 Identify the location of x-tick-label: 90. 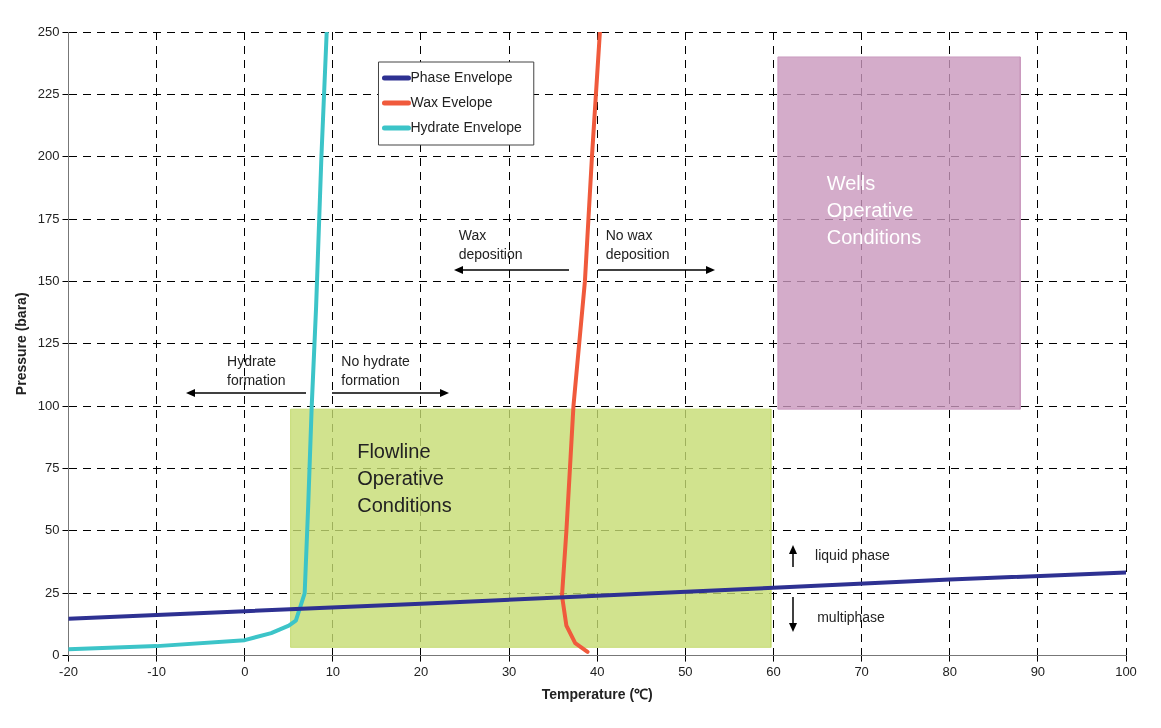
(1038, 671).